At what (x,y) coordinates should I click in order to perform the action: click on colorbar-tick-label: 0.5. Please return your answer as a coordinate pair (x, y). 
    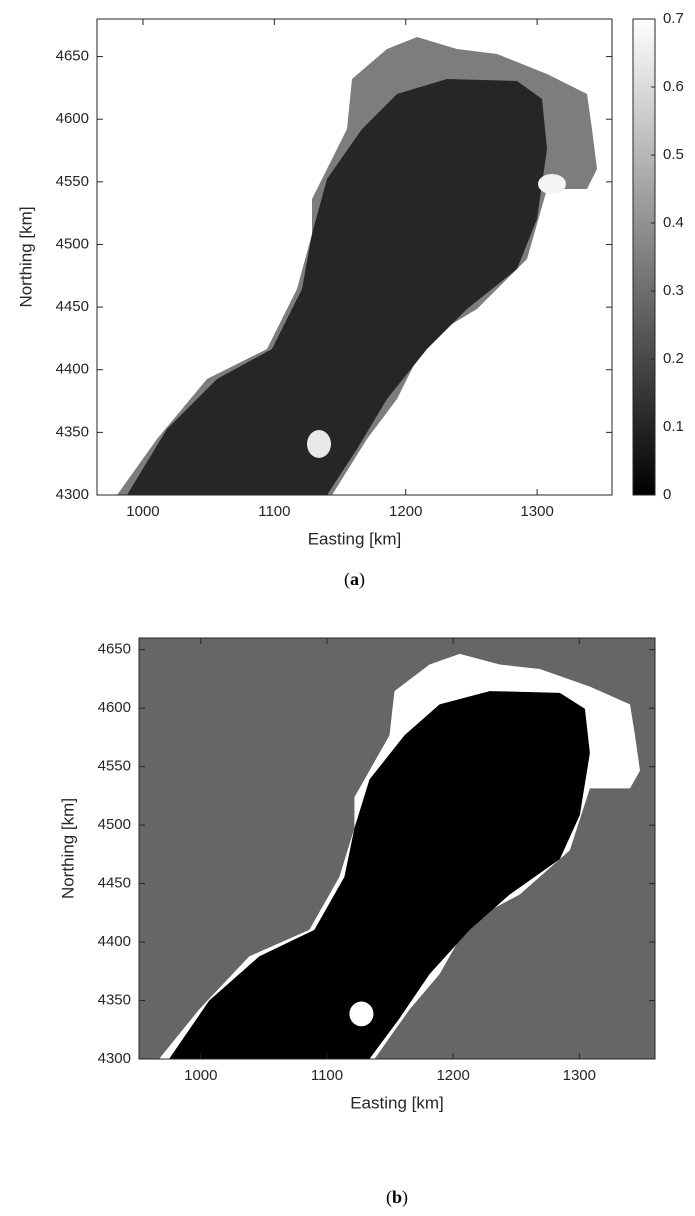
    Looking at the image, I should click on (673, 154).